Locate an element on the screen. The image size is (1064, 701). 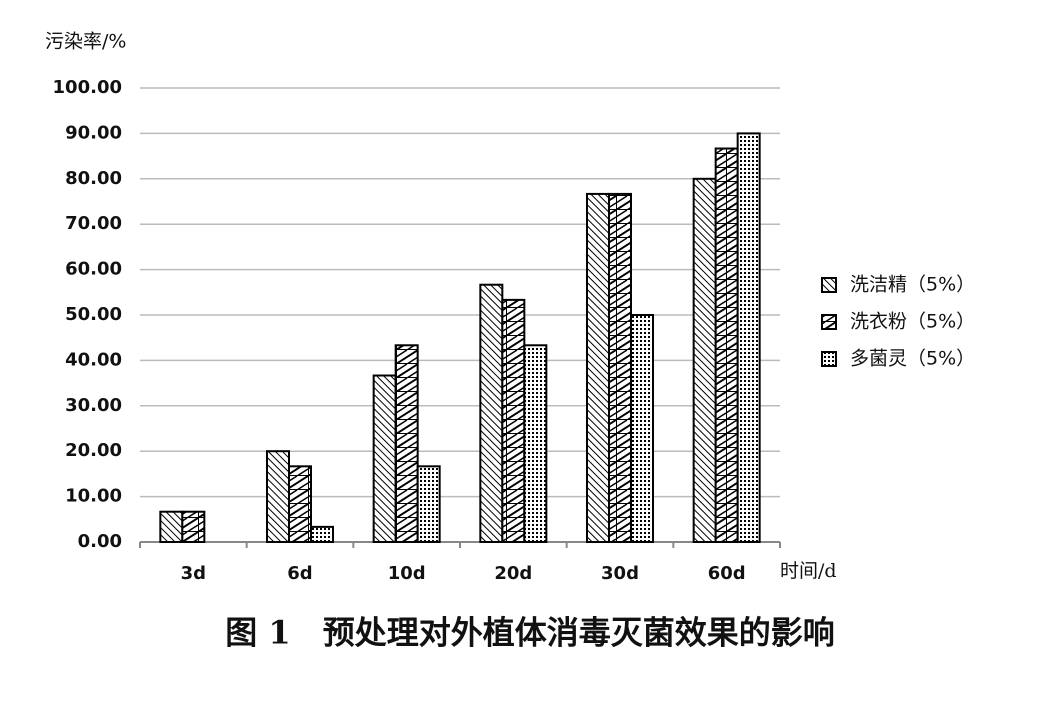
x-axis-label: 时间/d is located at coordinates (808, 571).